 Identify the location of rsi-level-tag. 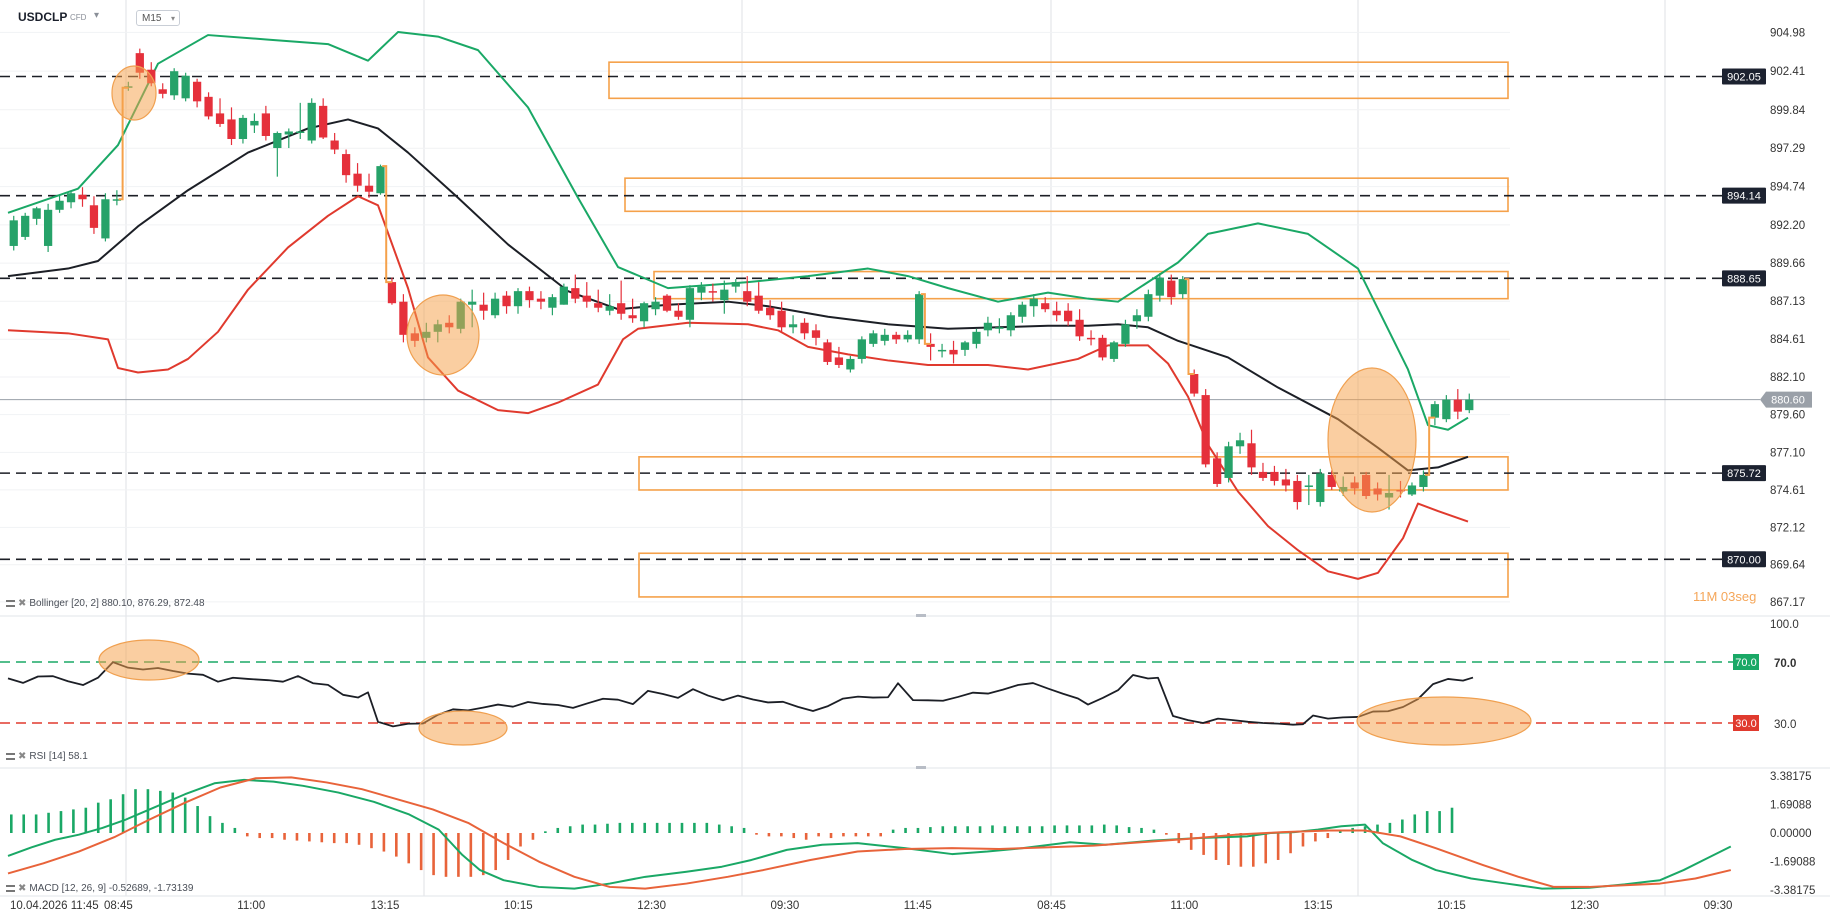
(1746, 723).